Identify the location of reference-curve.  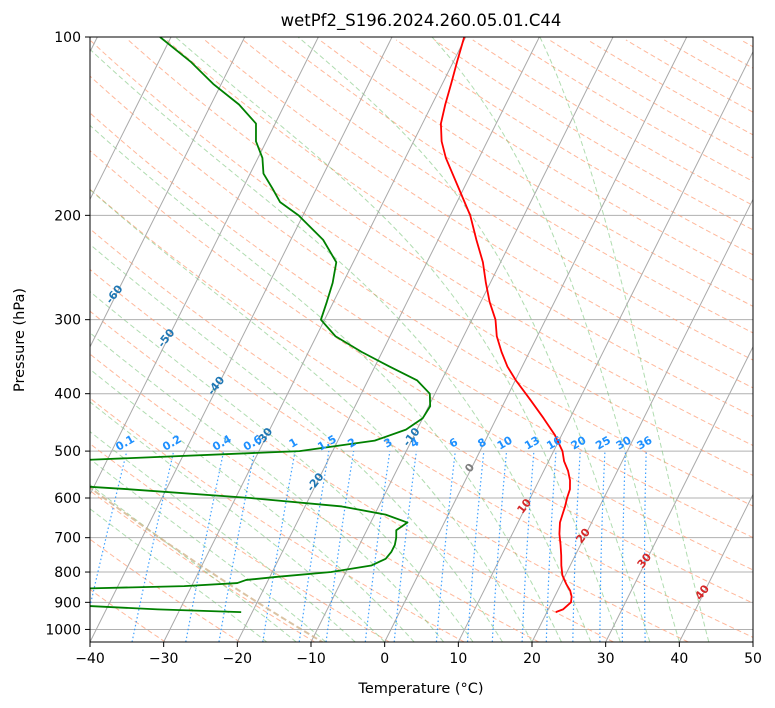
(206, 564).